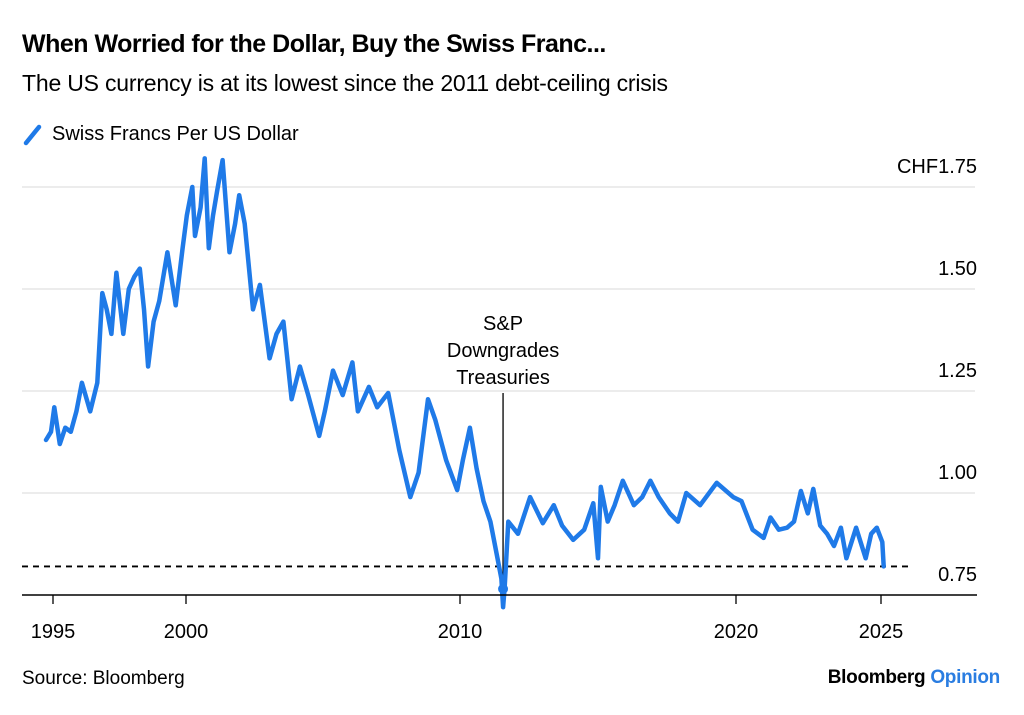  Describe the element at coordinates (965, 677) in the screenshot. I see `logo-section: Opinion` at that location.